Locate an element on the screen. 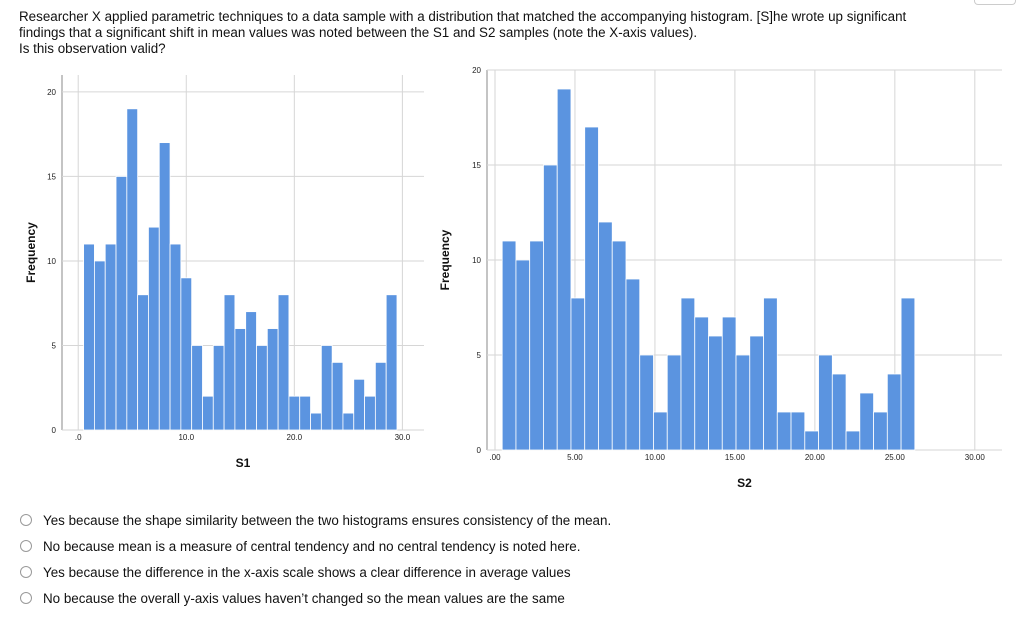  x-tick-label: 10.00 is located at coordinates (655, 457).